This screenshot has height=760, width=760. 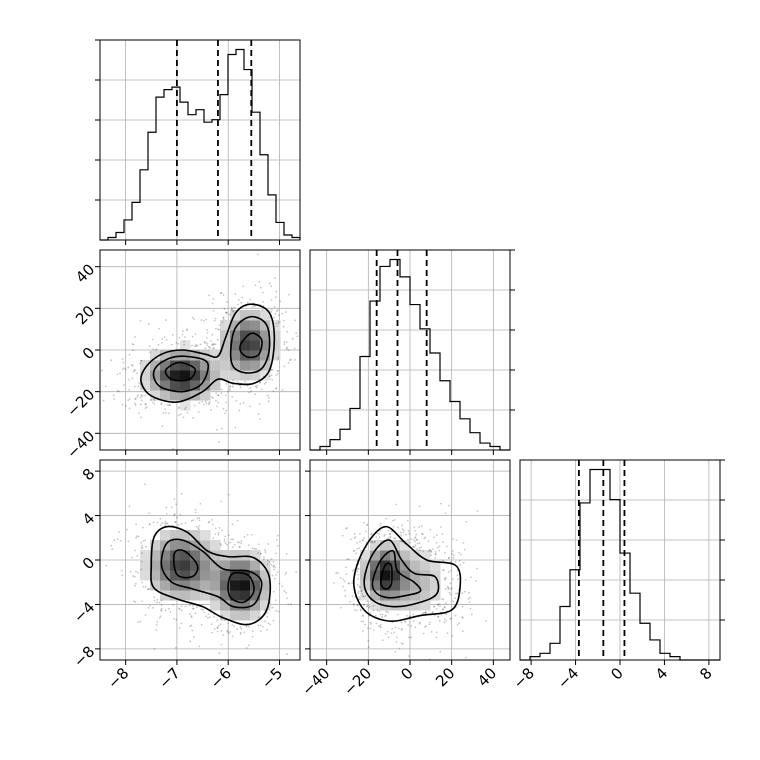 I want to click on y-tick-label: 40, so click(x=85, y=273).